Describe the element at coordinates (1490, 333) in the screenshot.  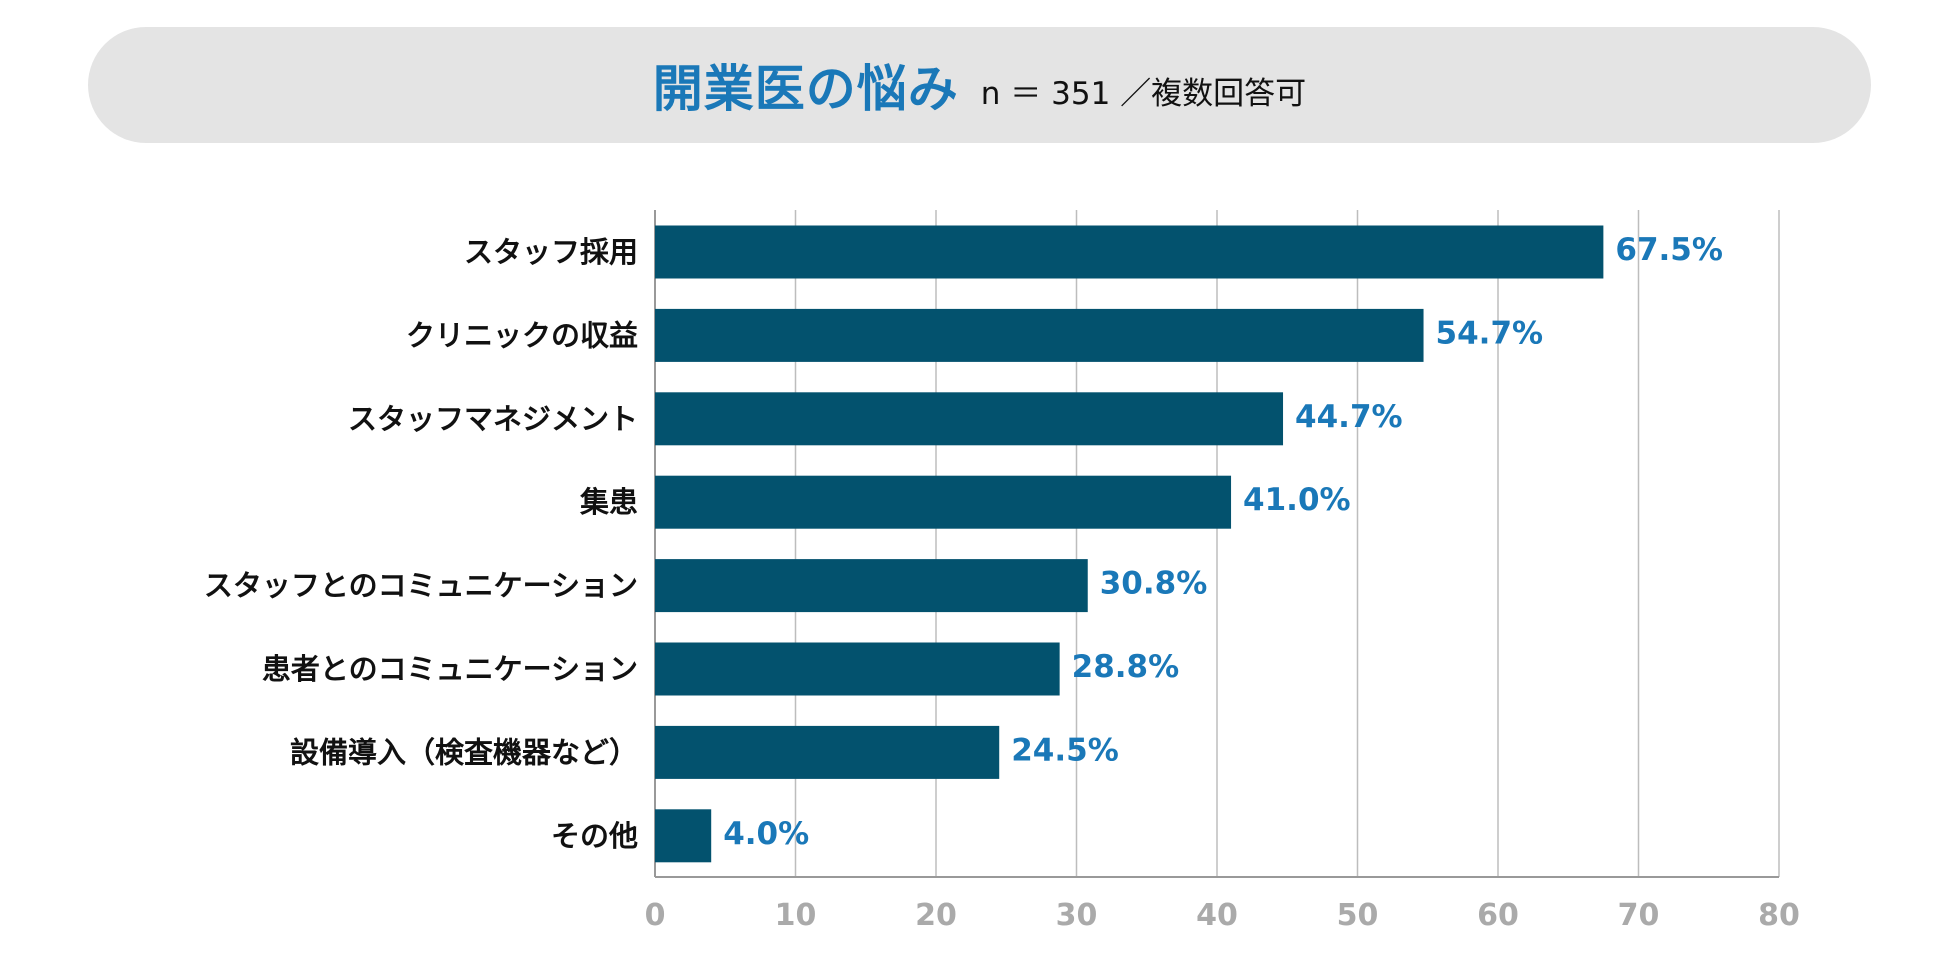
I see `value-label-2: 54.7%` at that location.